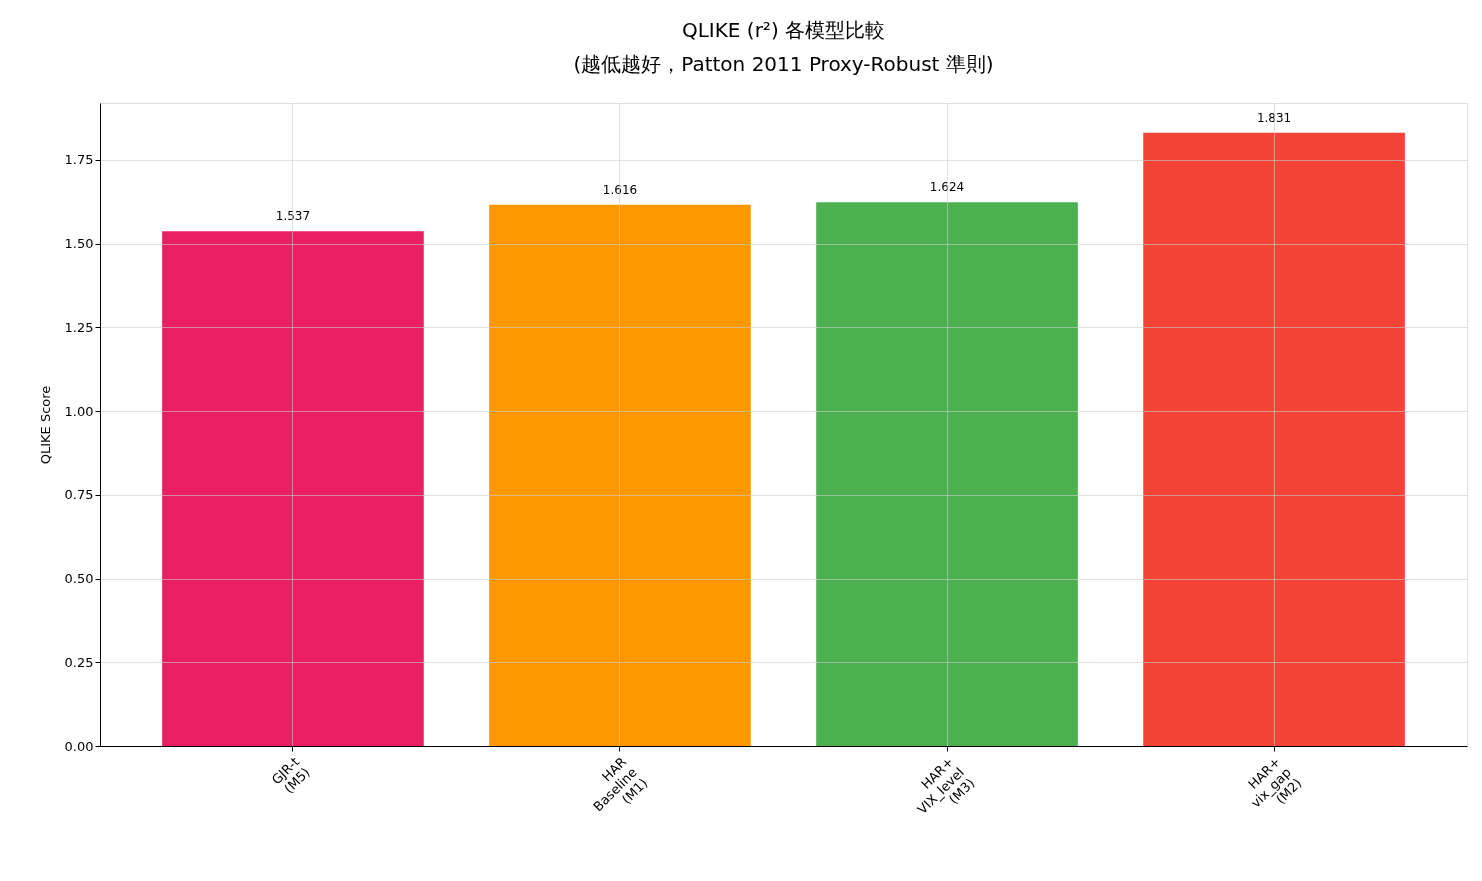 Image resolution: width=1482 pixels, height=881 pixels. Describe the element at coordinates (79, 160) in the screenshot. I see `y-tick-label: 1.75` at that location.